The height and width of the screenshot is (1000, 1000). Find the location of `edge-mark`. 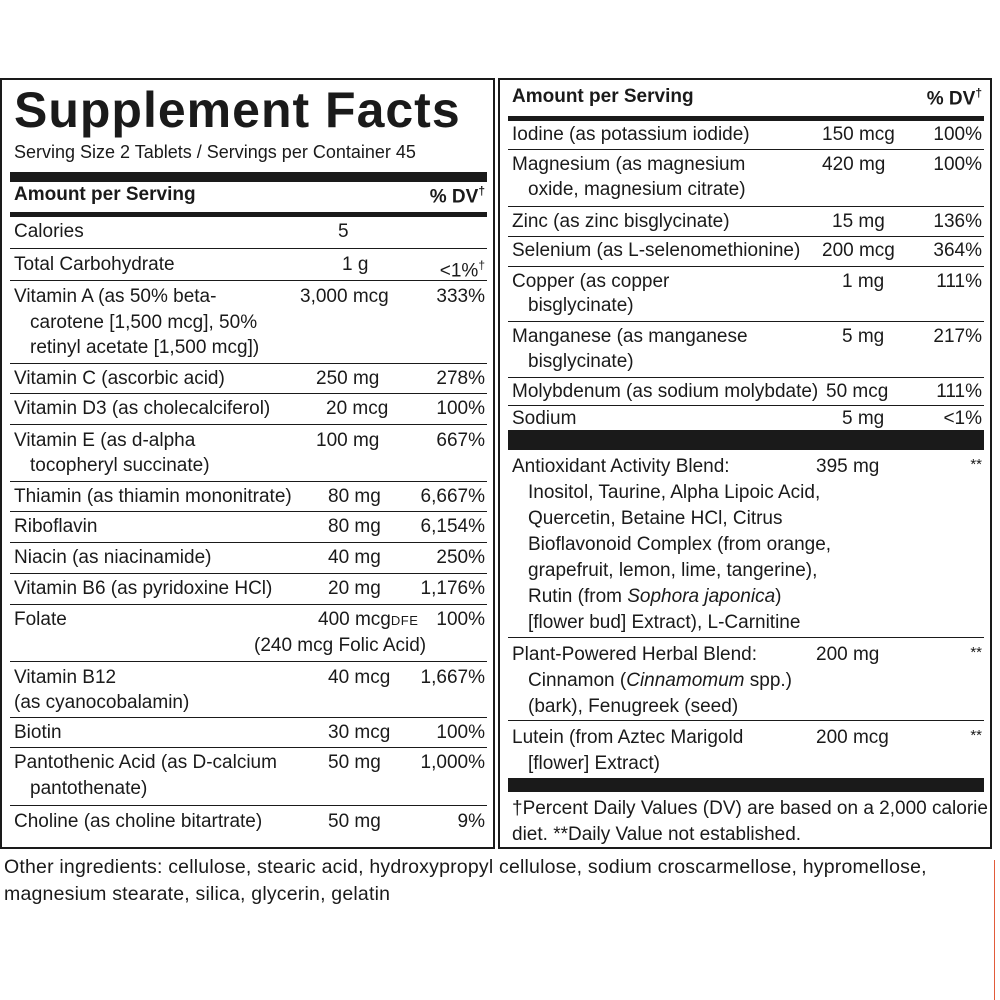

edge-mark is located at coordinates (994, 930).